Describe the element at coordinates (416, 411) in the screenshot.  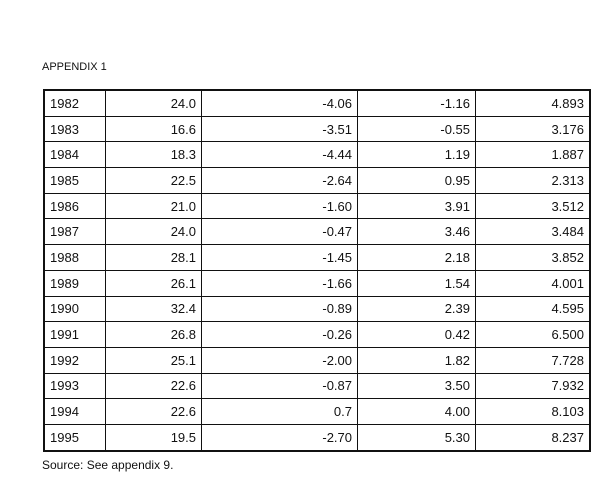
I see `table-cell: 4.00` at that location.